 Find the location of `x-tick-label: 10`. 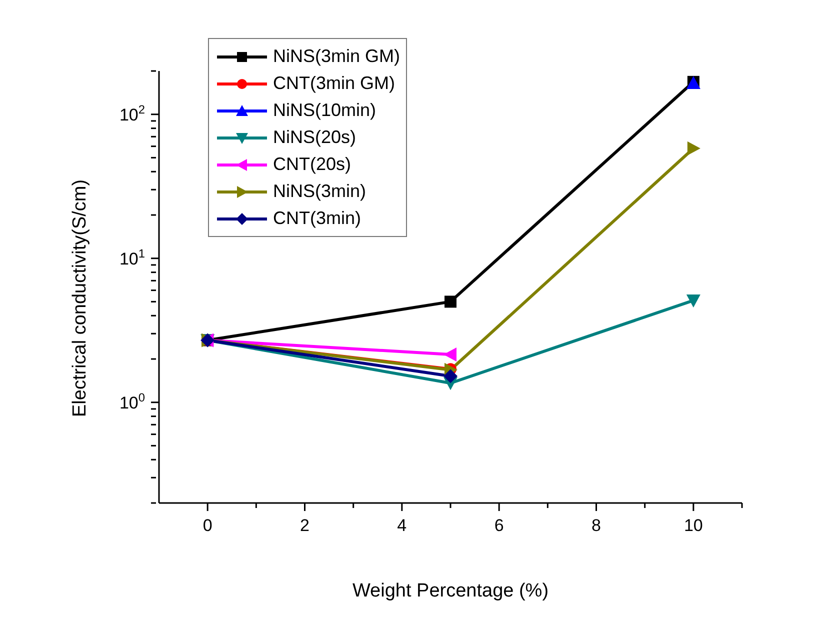

x-tick-label: 10 is located at coordinates (693, 525).